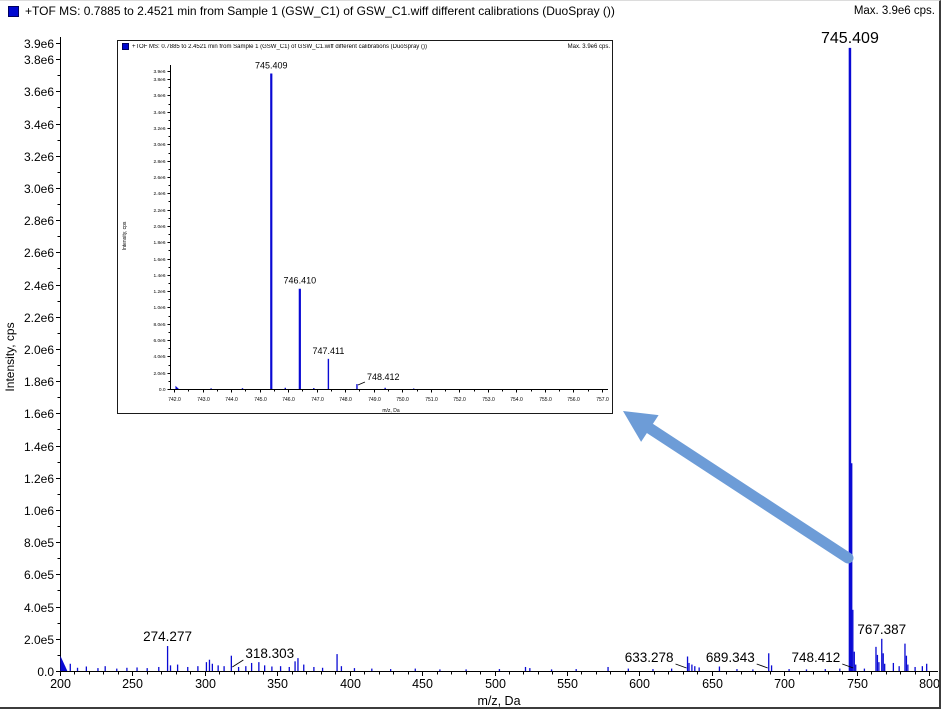  What do you see at coordinates (64, 663) in the screenshot?
I see `main-edge-peak` at bounding box center [64, 663].